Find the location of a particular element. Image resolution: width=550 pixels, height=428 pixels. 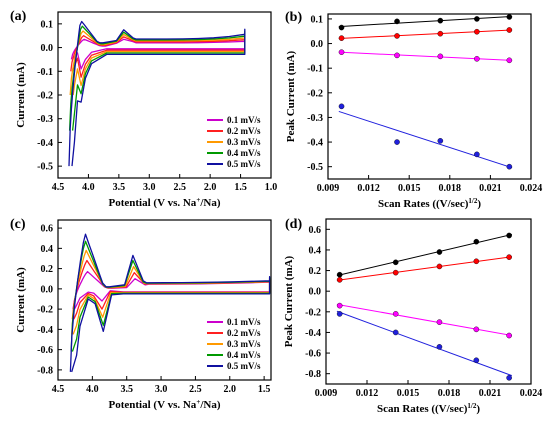

panel-label: (a) is located at coordinates (18, 16).